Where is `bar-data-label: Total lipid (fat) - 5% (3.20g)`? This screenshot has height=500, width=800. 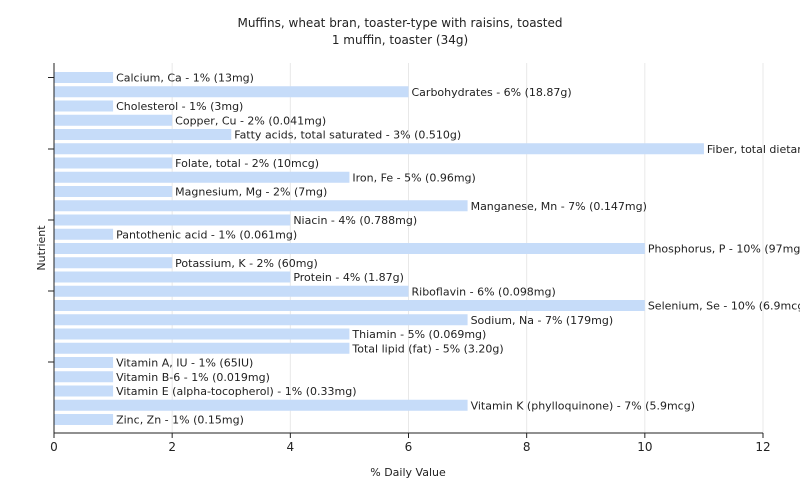
bar-data-label: Total lipid (fat) - 5% (3.20g) is located at coordinates (427, 348).